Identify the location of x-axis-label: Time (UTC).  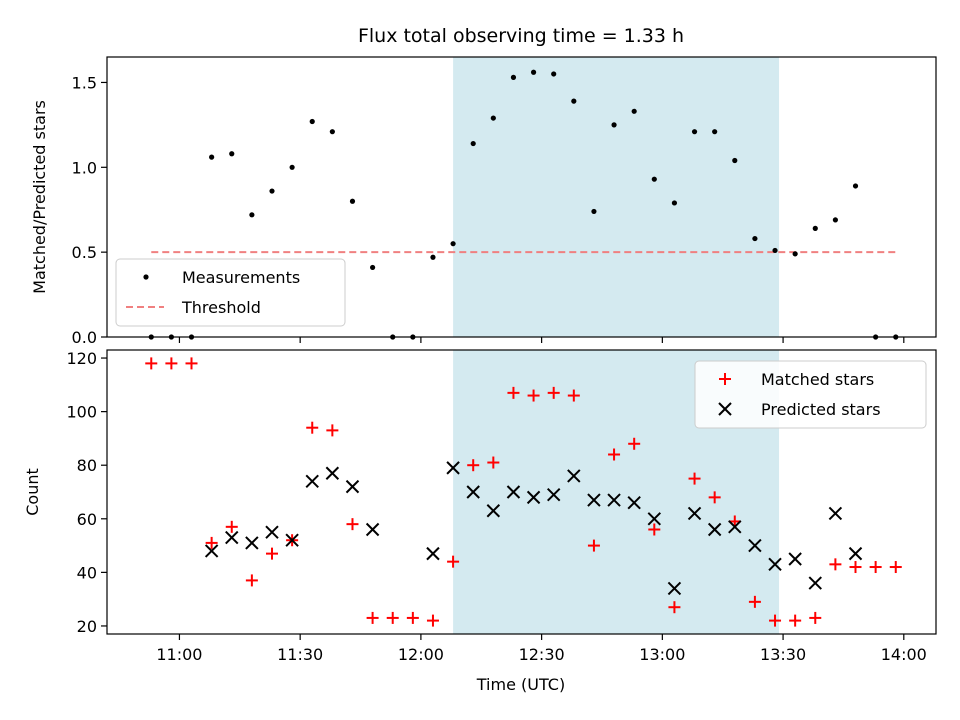
(520, 684).